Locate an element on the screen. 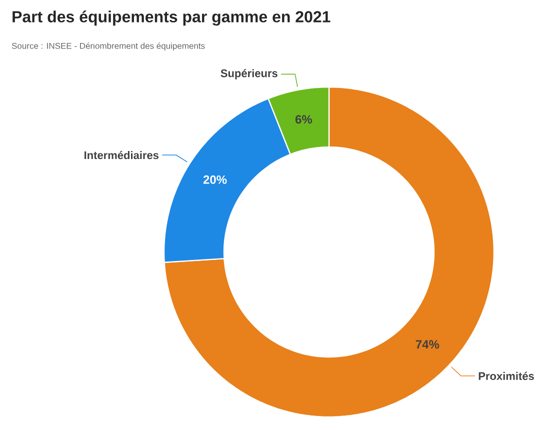  source-note: Source : INSEE - Dénombrement des équipements is located at coordinates (108, 46).